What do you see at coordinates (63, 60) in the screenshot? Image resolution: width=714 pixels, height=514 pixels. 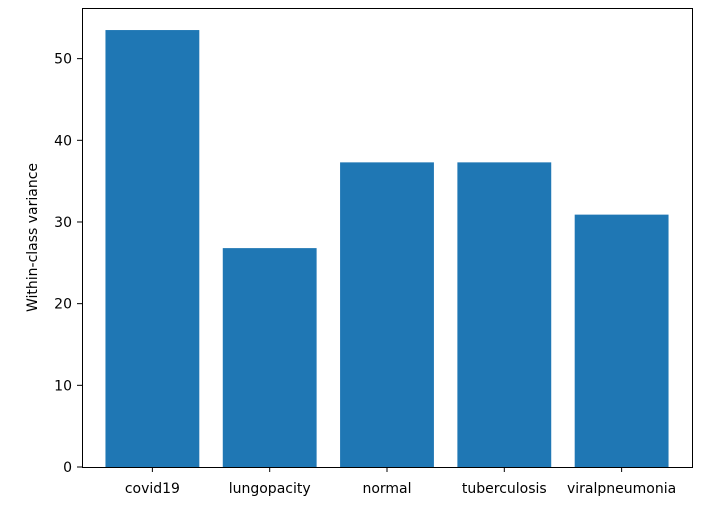 I see `y-tick-label: 50` at bounding box center [63, 60].